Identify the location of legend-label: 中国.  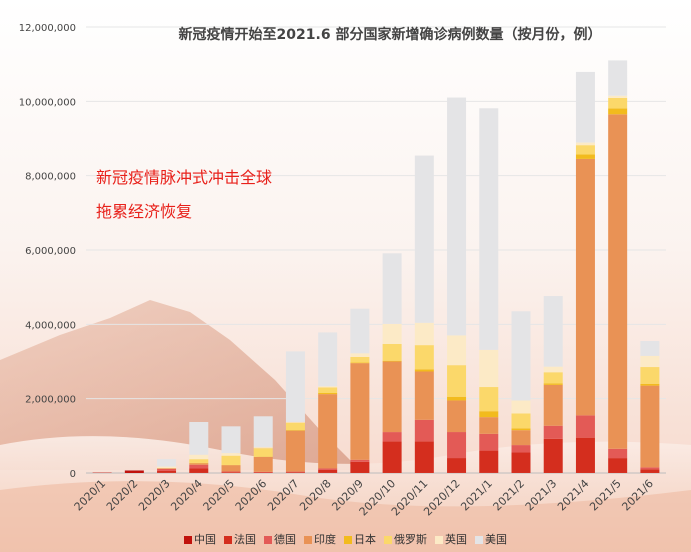
(205, 539).